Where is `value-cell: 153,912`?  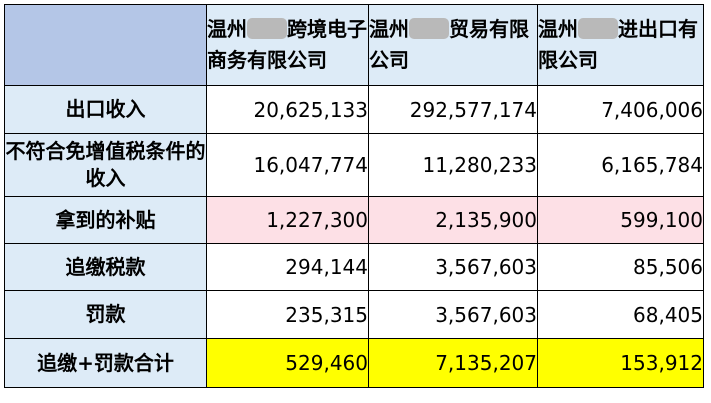
value-cell: 153,912 is located at coordinates (620, 363).